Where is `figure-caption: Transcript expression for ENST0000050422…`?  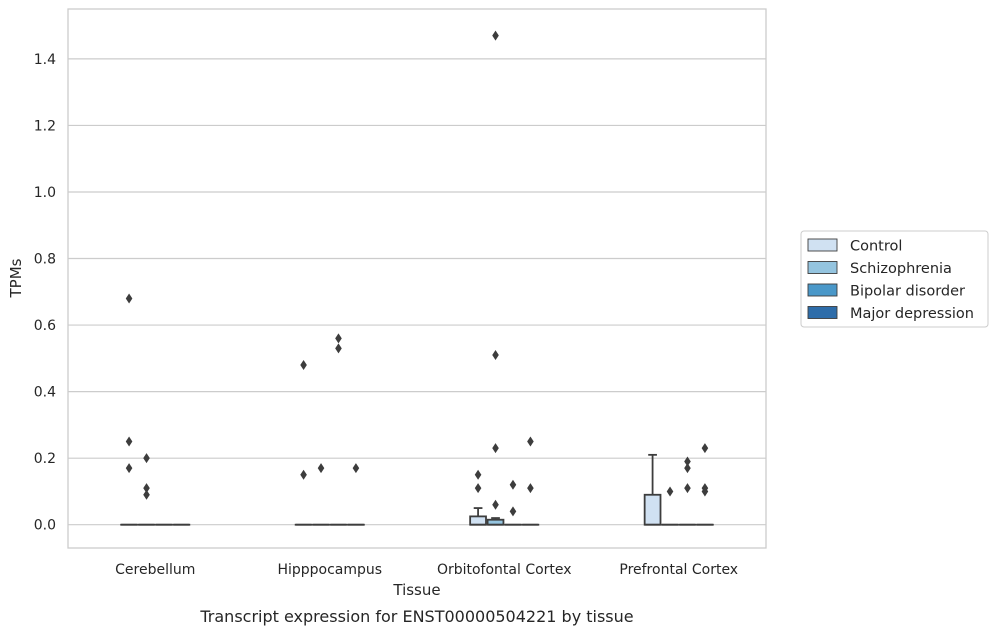
figure-caption: Transcript expression for ENST0000050422… is located at coordinates (416, 616).